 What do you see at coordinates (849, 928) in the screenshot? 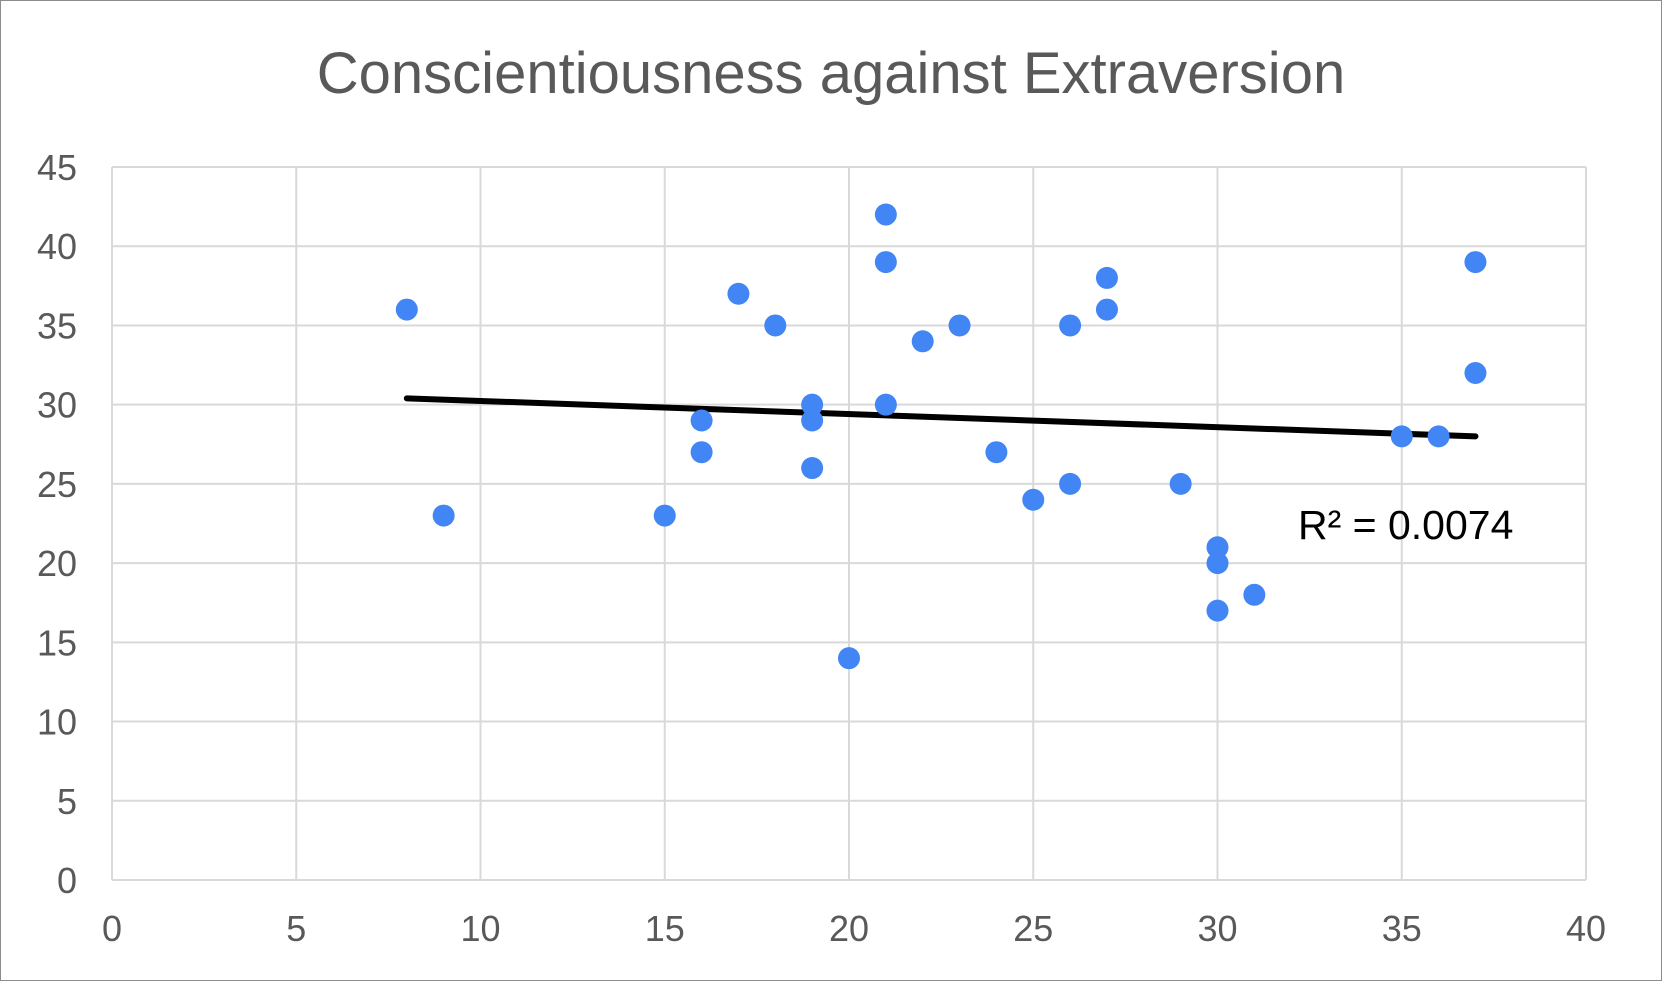
I see `x-tick-label: 20` at bounding box center [849, 928].